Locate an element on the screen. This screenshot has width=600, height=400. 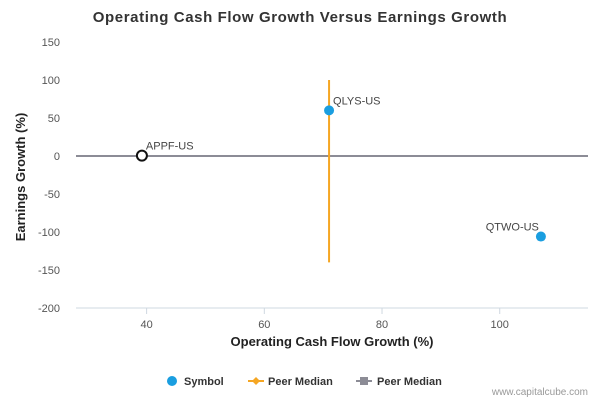
y-tick-label: -200 is located at coordinates (49, 309).